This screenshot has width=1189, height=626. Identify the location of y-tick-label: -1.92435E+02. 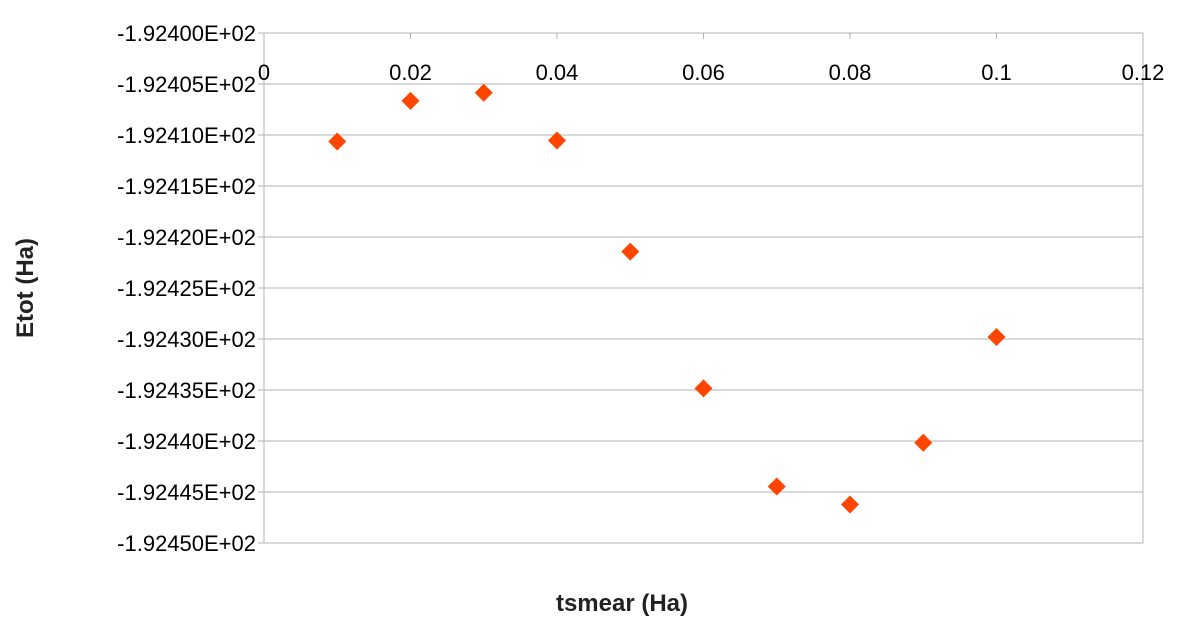
(186, 390).